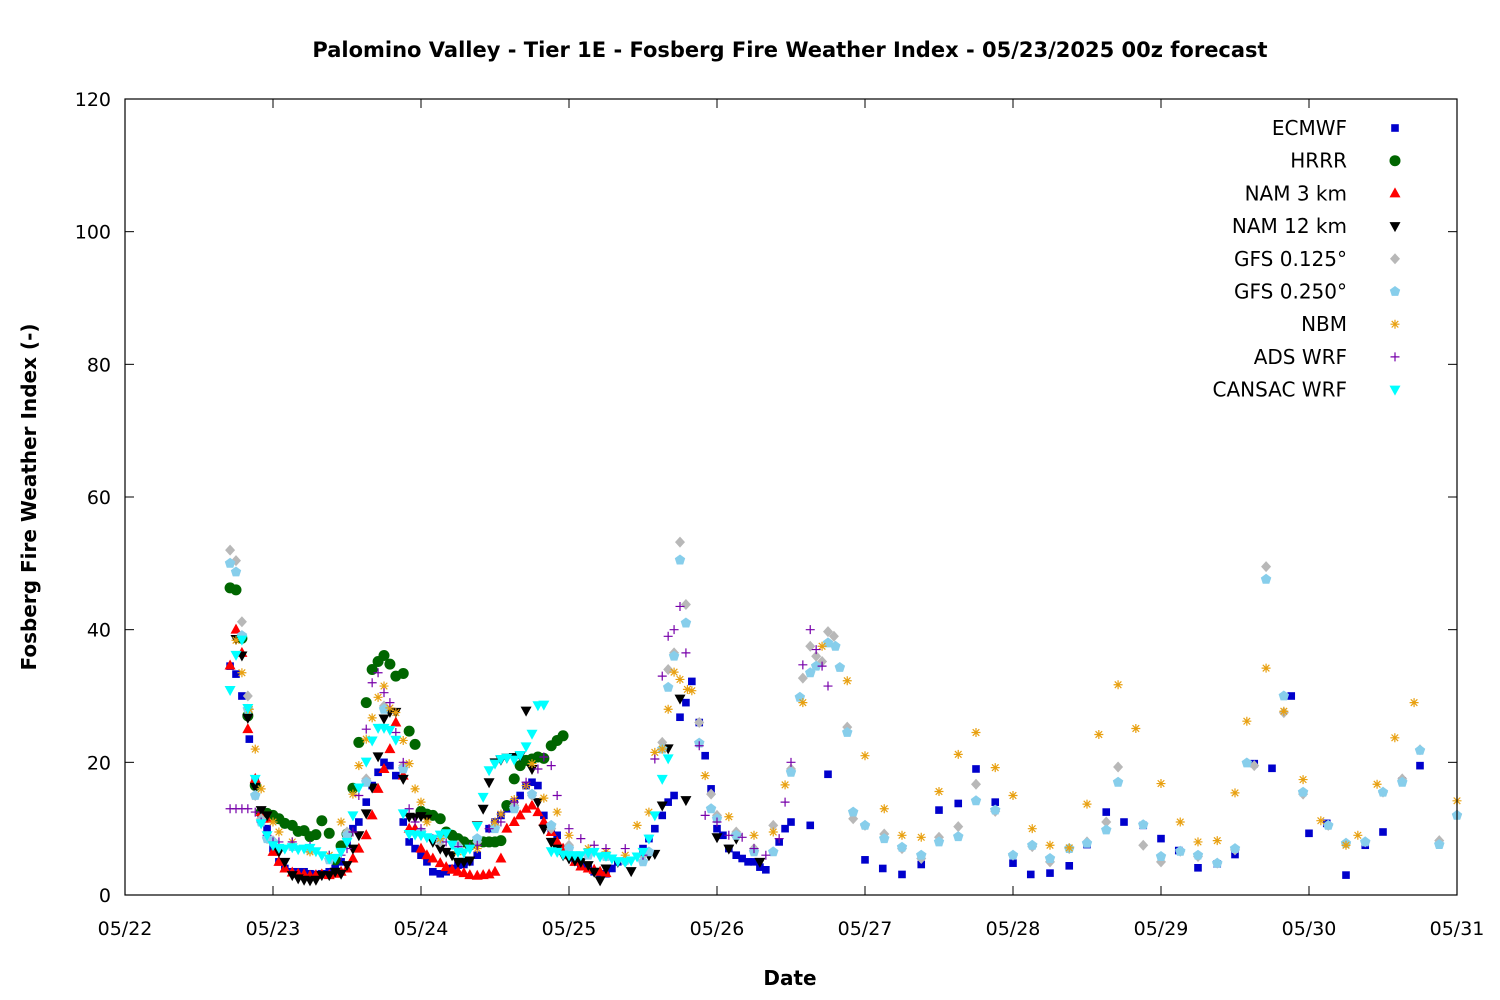 This screenshot has width=1500, height=1000. Describe the element at coordinates (99, 365) in the screenshot. I see `y-tick-label: 80` at that location.